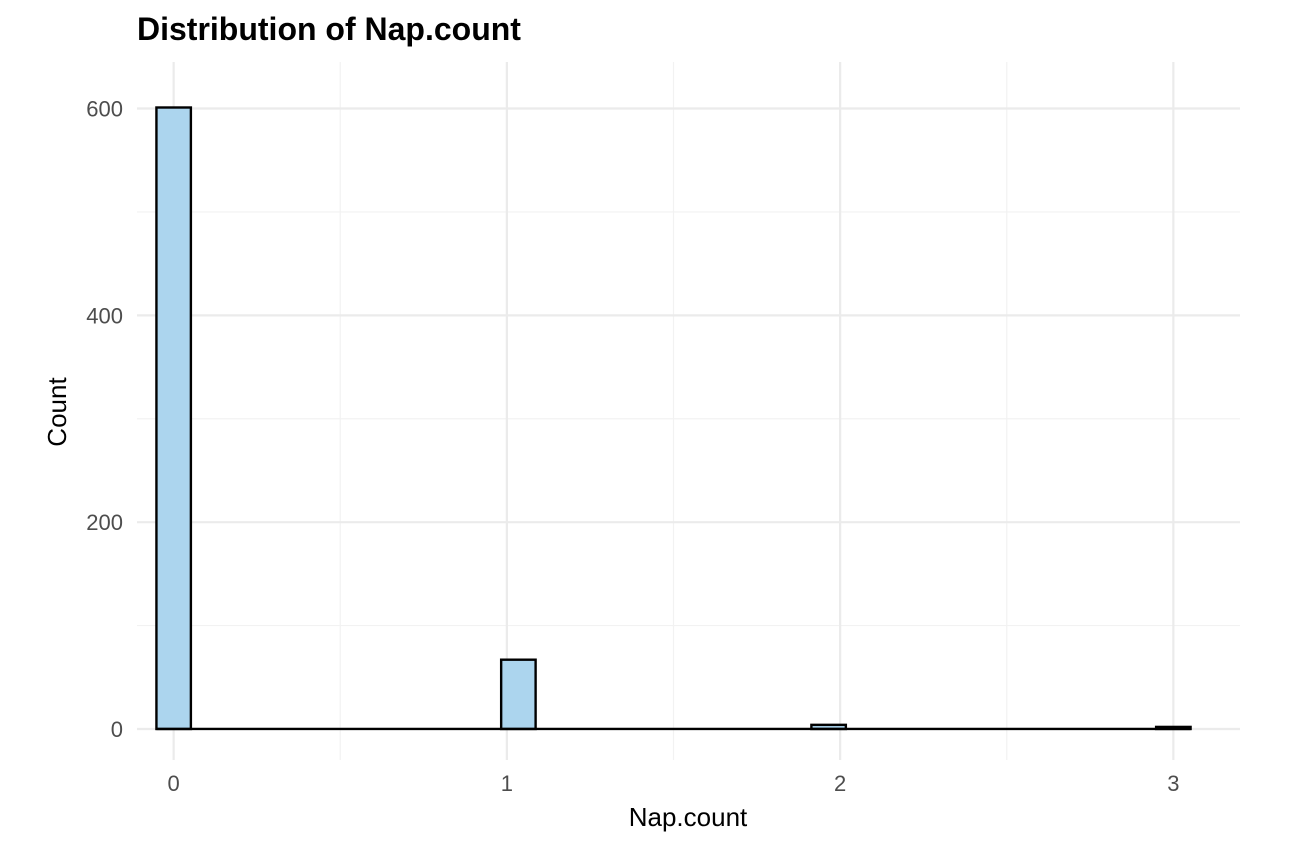 The width and height of the screenshot is (1308, 850). What do you see at coordinates (329, 29) in the screenshot?
I see `chart-title: Distribution of Nap.count` at bounding box center [329, 29].